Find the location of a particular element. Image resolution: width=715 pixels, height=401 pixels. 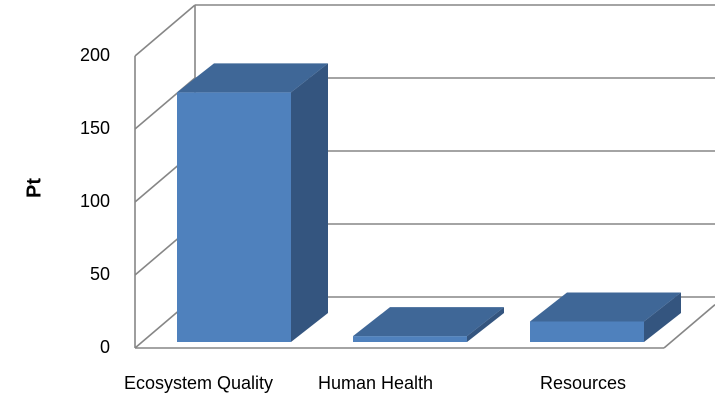

y-axis-title: Pt is located at coordinates (34, 188).